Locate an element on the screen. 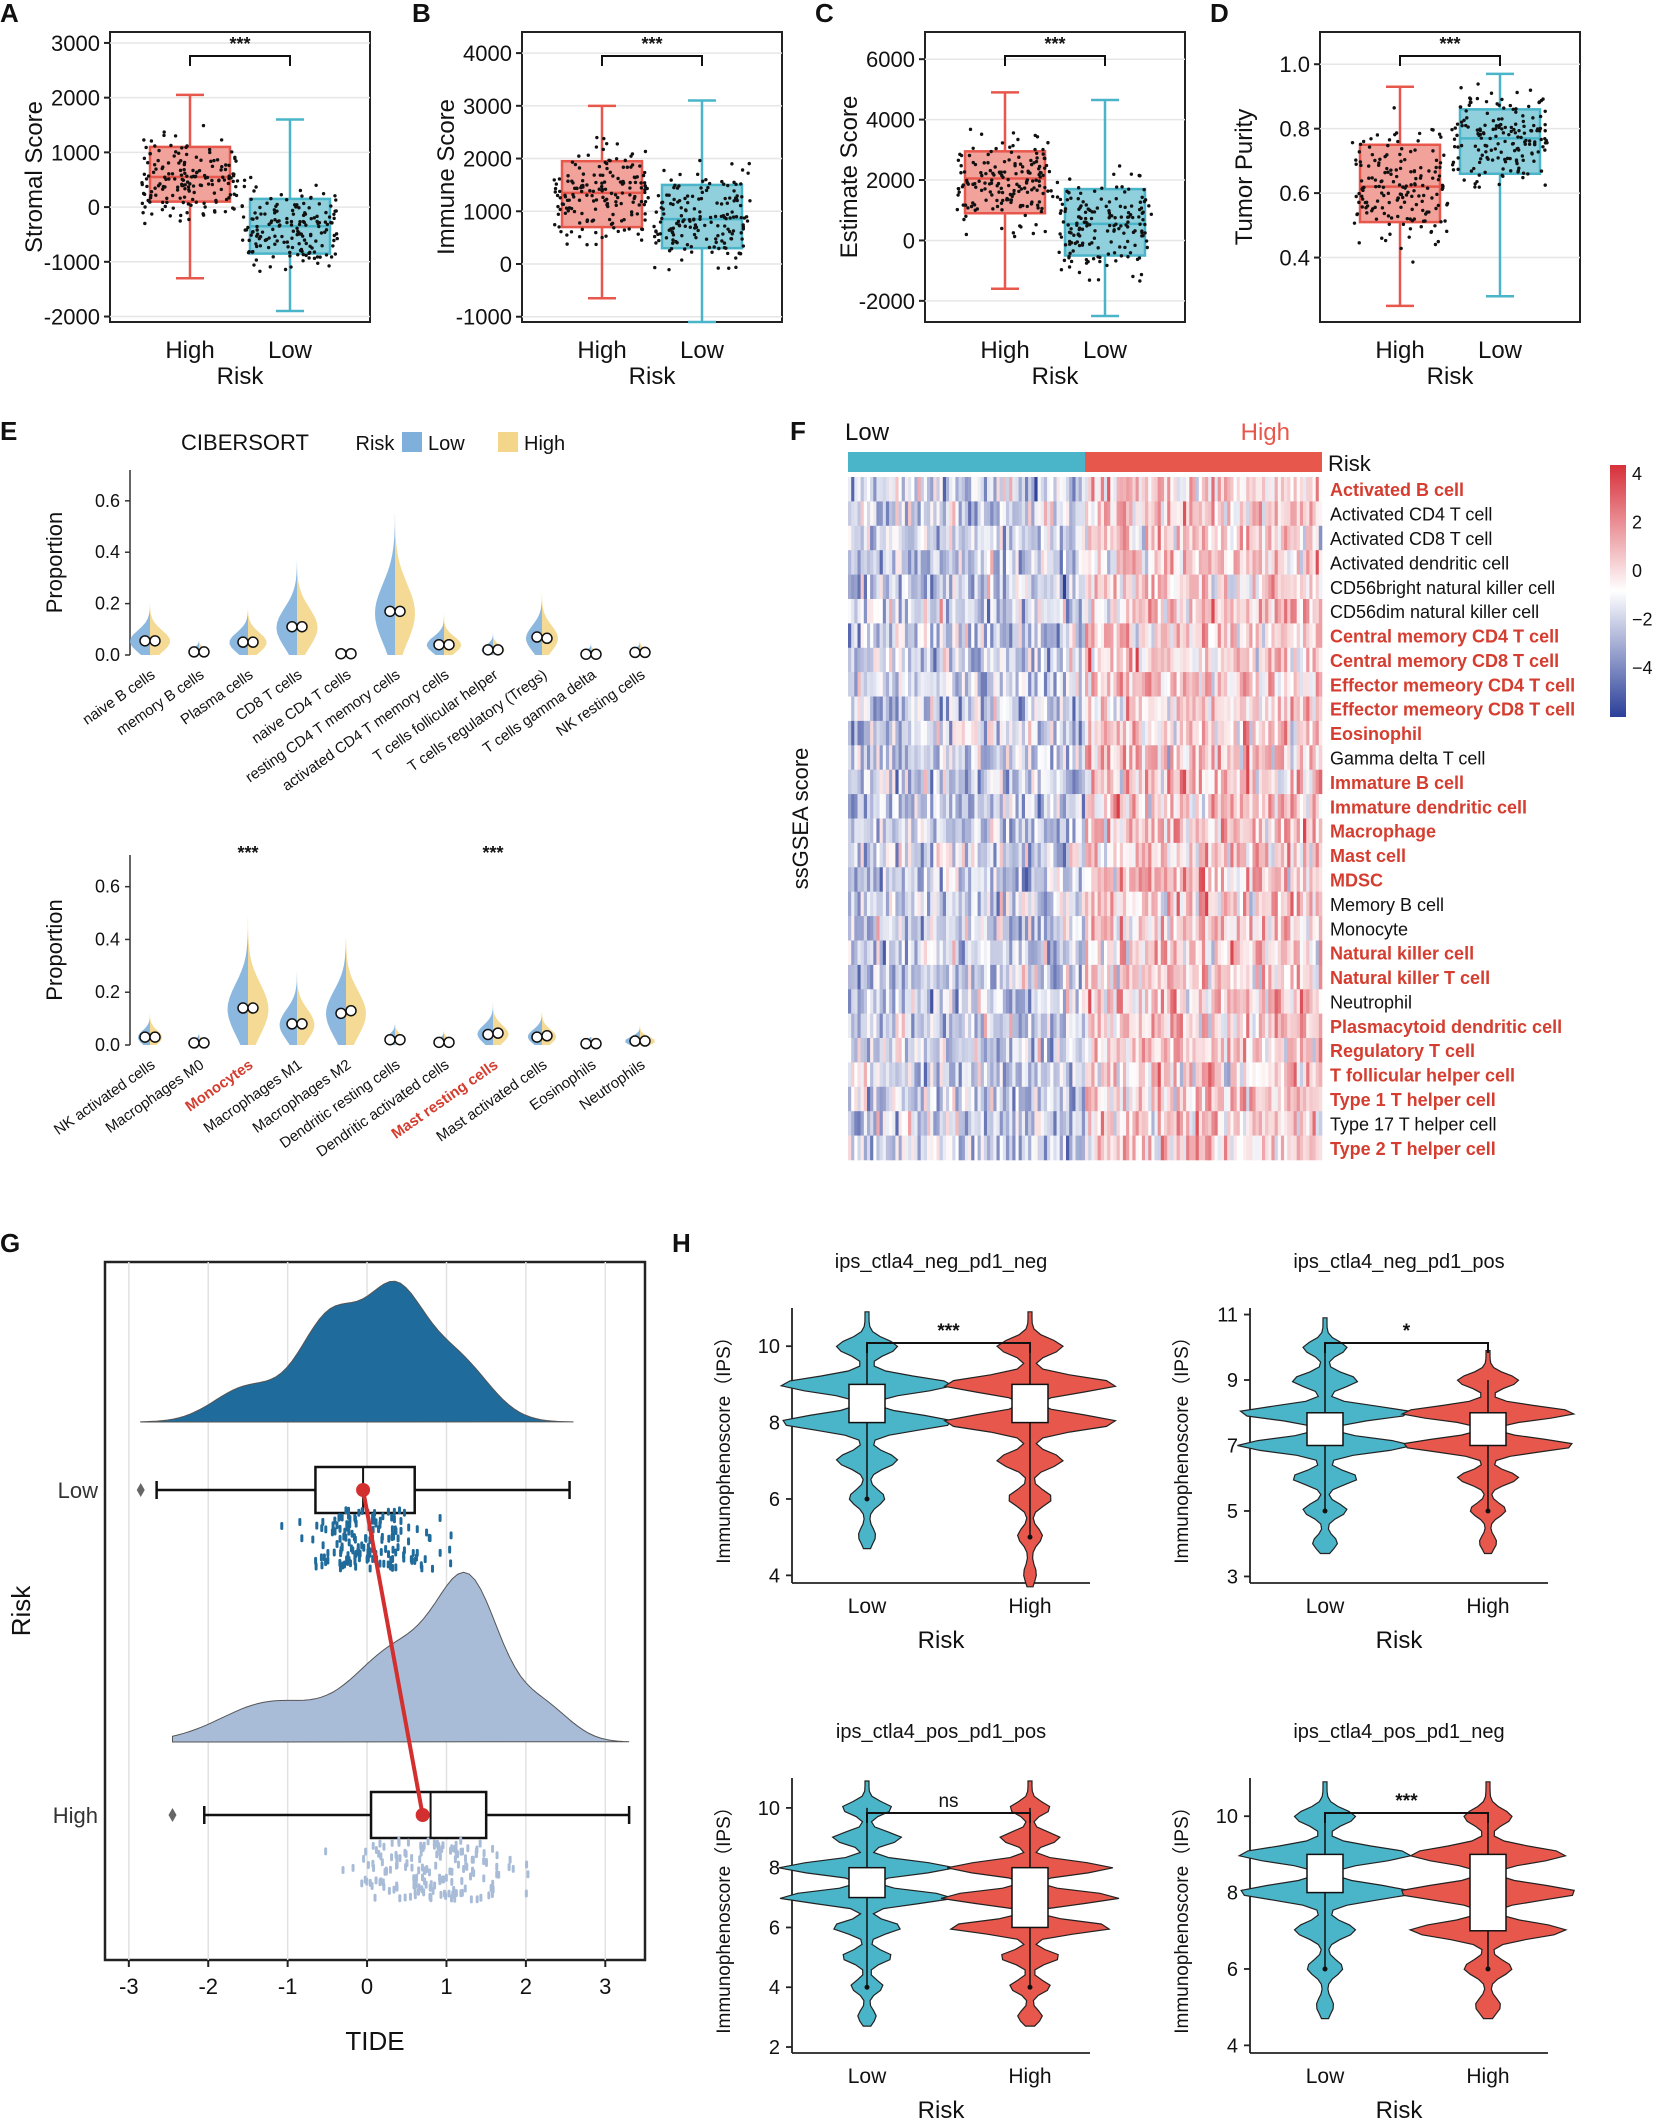 Image resolution: width=1658 pixels, height=2125 pixels. panel-letter-c: C is located at coordinates (824, 14).